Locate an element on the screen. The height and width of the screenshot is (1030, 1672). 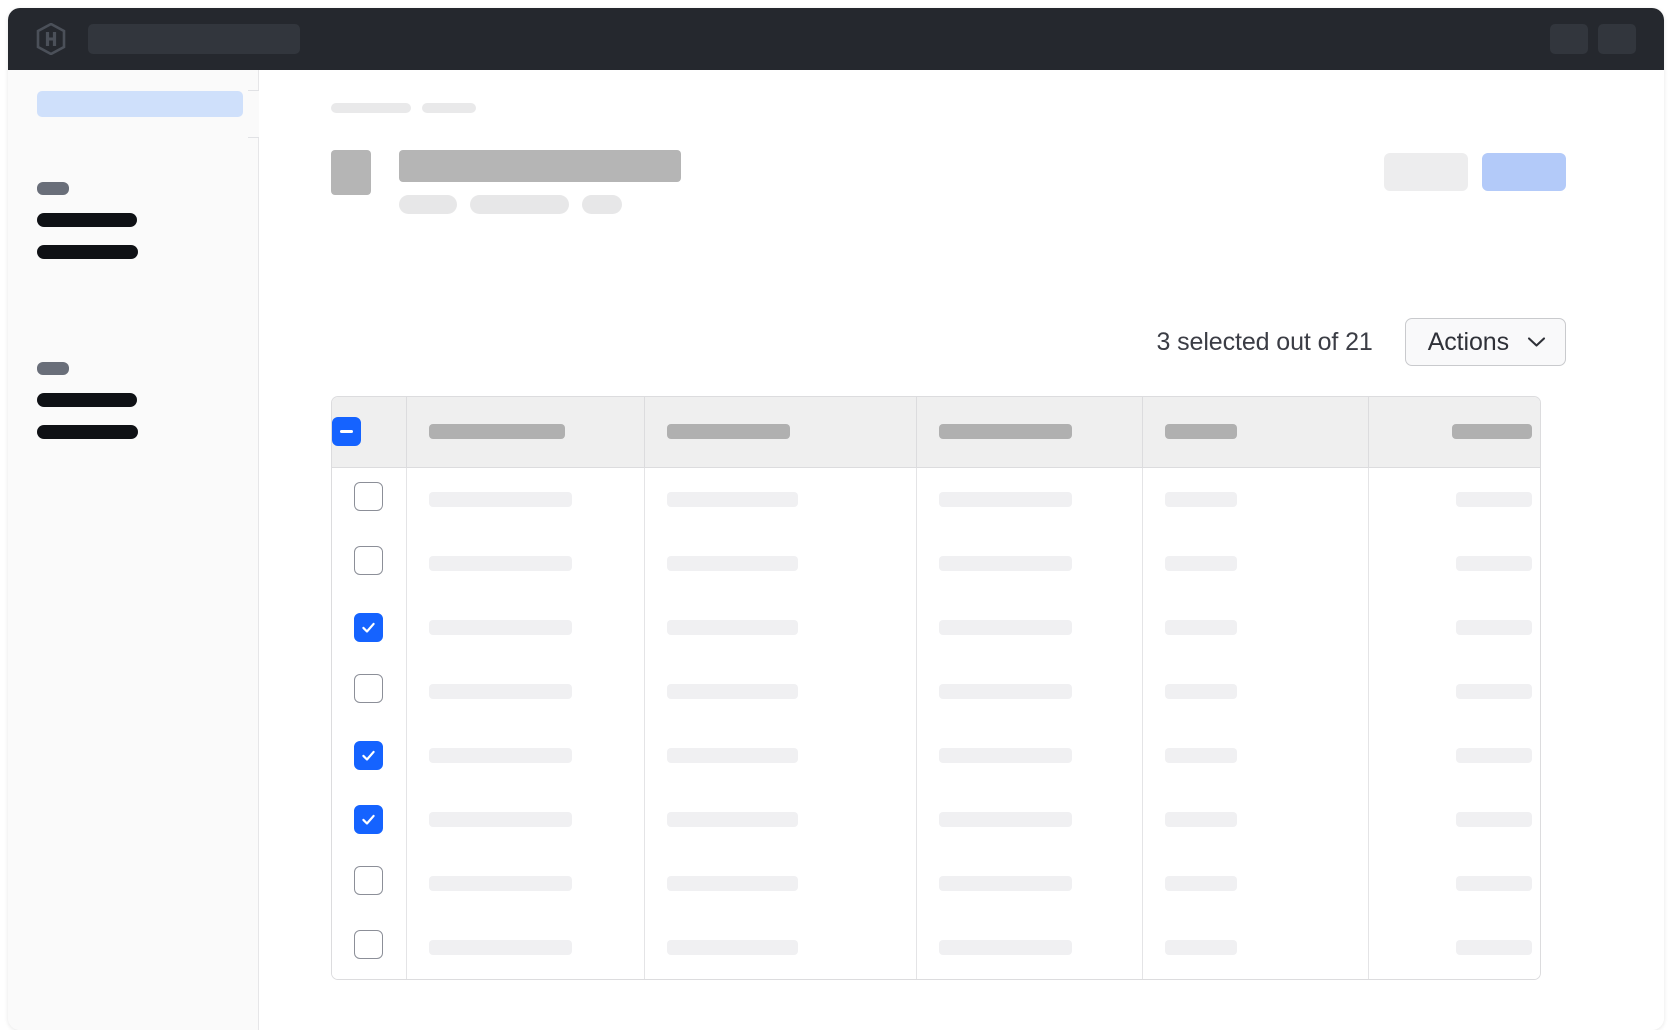
select-all-checkbox is located at coordinates (346, 432).